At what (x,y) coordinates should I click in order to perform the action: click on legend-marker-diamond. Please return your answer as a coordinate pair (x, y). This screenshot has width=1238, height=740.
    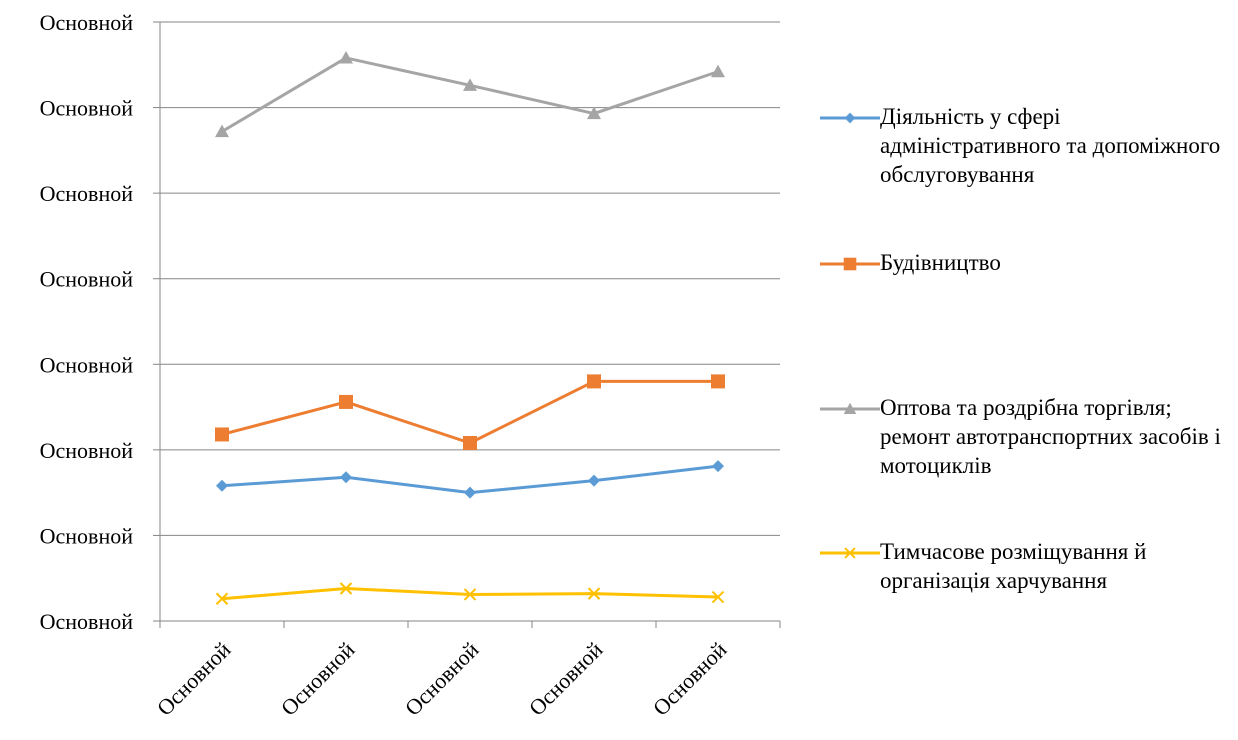
    Looking at the image, I should click on (850, 118).